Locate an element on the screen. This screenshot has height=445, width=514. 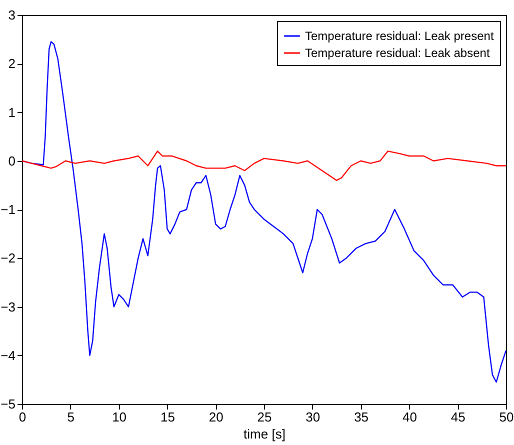
x-tick-label: 15 is located at coordinates (167, 417).